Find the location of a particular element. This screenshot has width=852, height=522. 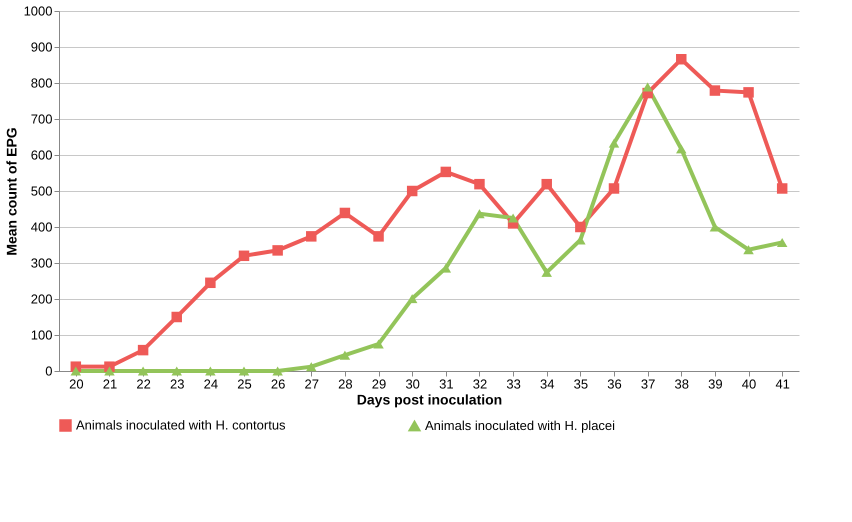

x-tick-label: 36 is located at coordinates (614, 384).